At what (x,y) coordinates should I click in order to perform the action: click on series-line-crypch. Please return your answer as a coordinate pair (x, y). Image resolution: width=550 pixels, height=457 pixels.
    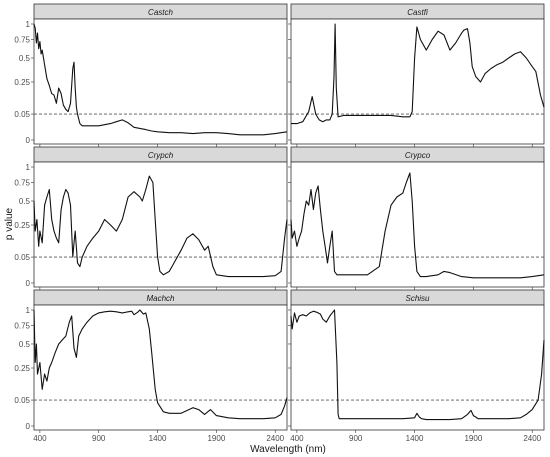
    Looking at the image, I should click on (160, 226).